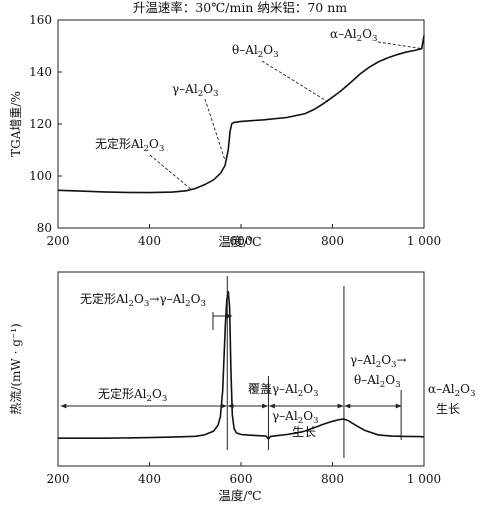 Image resolution: width=478 pixels, height=508 pixels. What do you see at coordinates (424, 241) in the screenshot?
I see `x-tick-label-1: 1 000` at bounding box center [424, 241].